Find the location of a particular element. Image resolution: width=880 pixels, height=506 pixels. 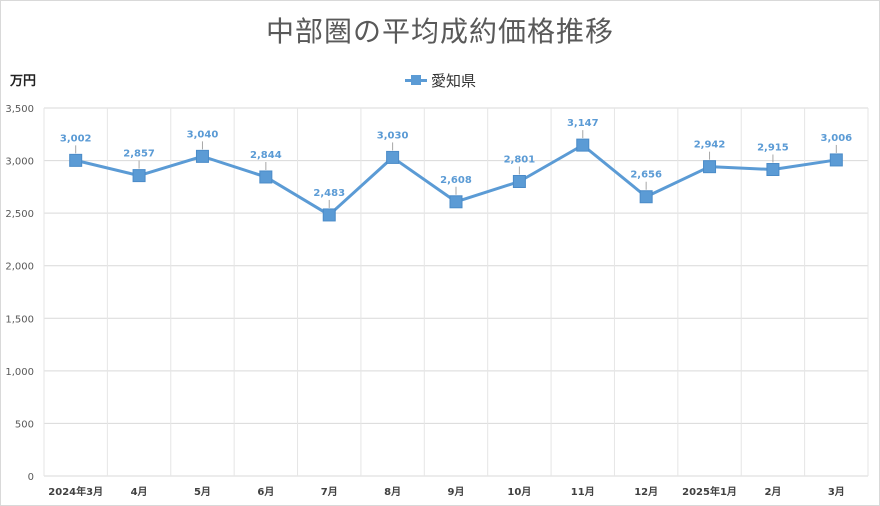

y-tick-label: 1,500 is located at coordinates (19, 319).